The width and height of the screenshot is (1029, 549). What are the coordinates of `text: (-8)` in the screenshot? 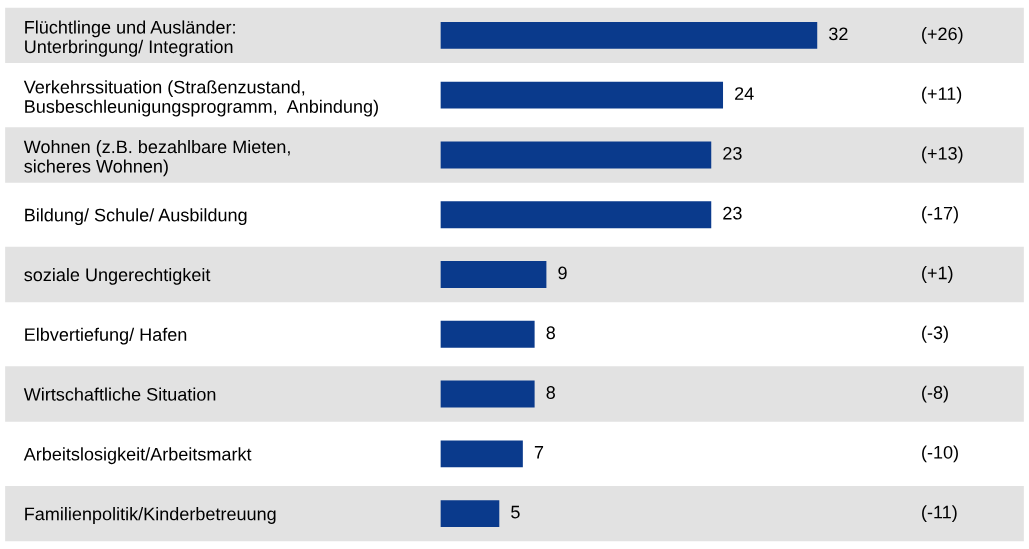 It's located at (935, 394).